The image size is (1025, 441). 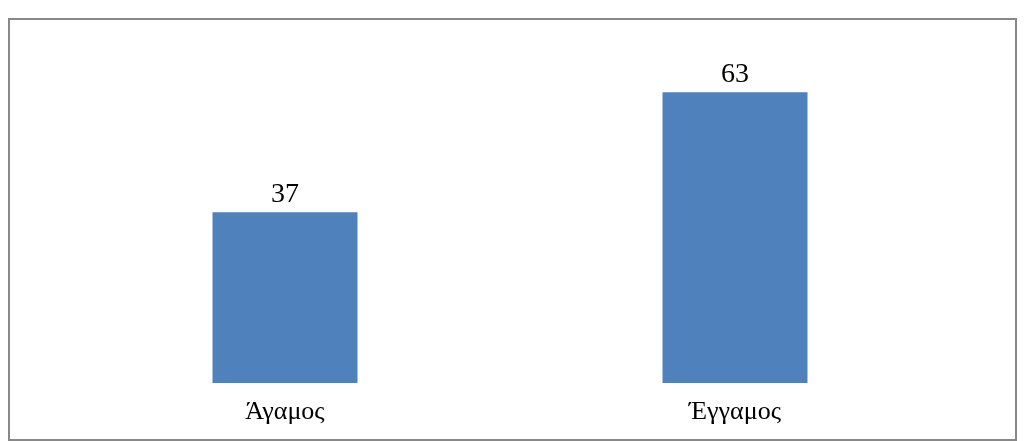 What do you see at coordinates (285, 193) in the screenshot?
I see `data-label: 37` at bounding box center [285, 193].